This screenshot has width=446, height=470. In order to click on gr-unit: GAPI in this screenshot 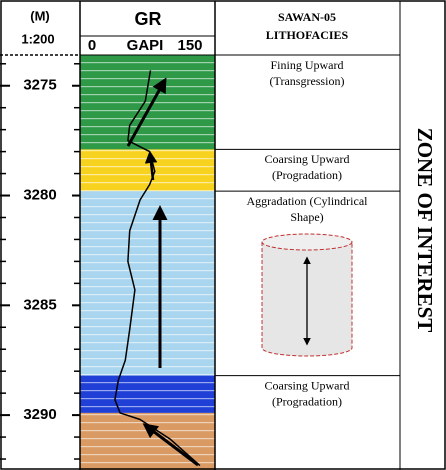, I will do `click(145, 45)`.